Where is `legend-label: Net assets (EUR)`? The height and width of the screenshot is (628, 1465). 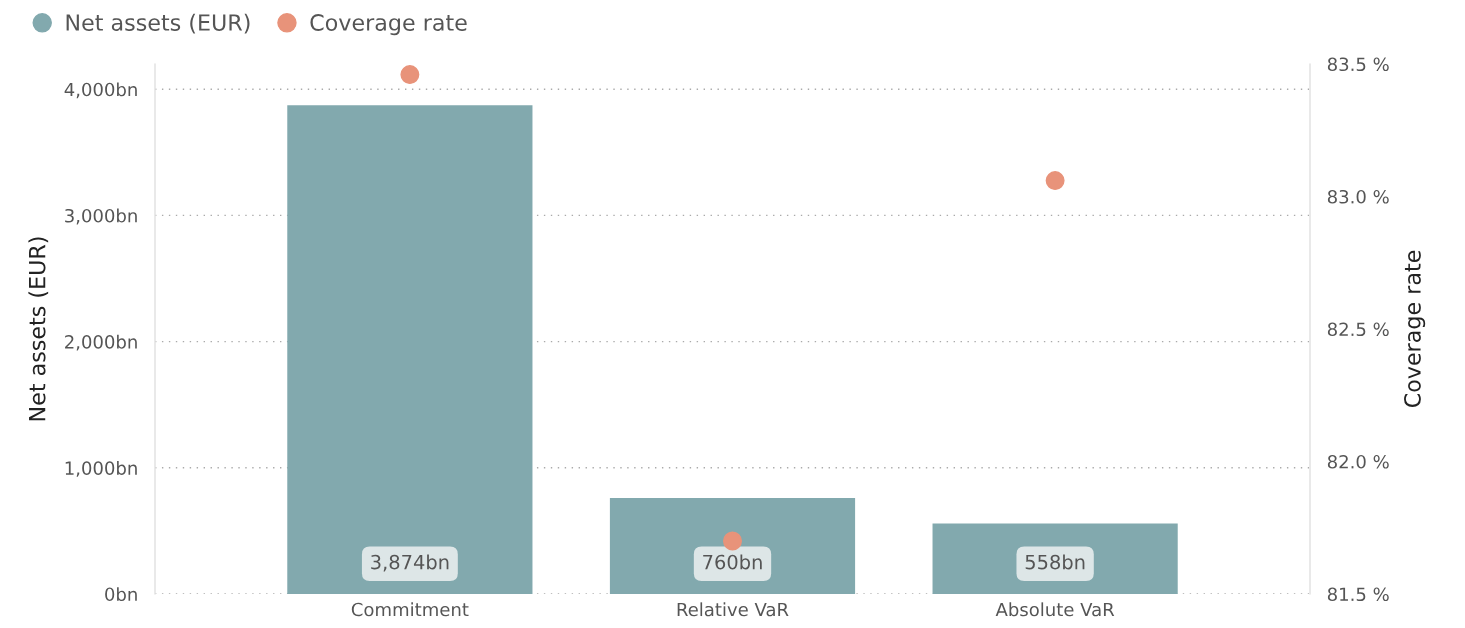
legend-label: Net assets (EUR) is located at coordinates (158, 23).